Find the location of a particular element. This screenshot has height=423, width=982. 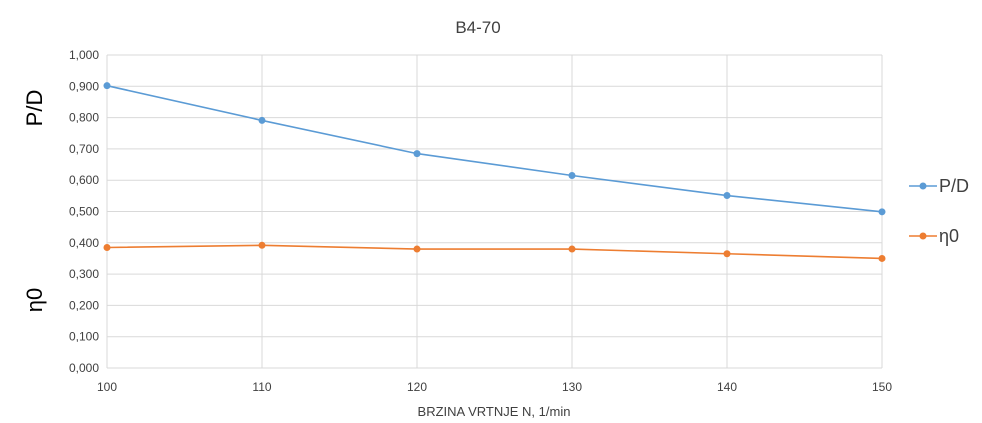

y-axis-title-bottom: η0 is located at coordinates (34, 300).